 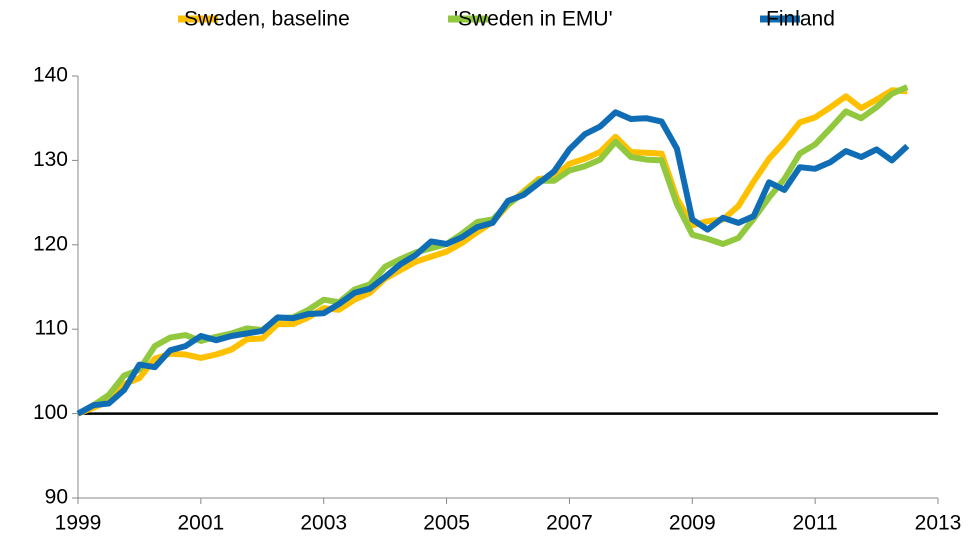 What do you see at coordinates (50, 75) in the screenshot?
I see `y-tick-label: 140` at bounding box center [50, 75].